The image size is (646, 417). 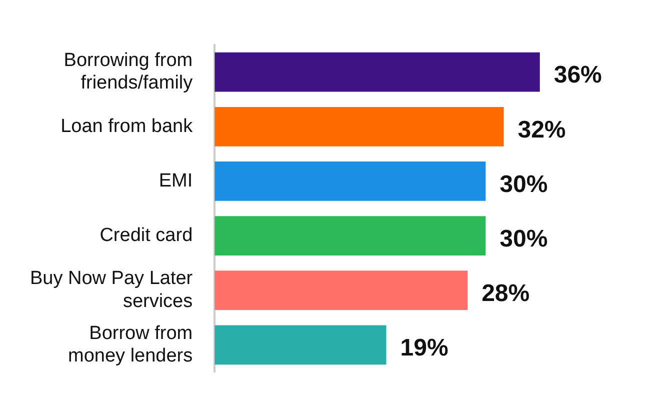 I want to click on data-label: 32%, so click(x=542, y=130).